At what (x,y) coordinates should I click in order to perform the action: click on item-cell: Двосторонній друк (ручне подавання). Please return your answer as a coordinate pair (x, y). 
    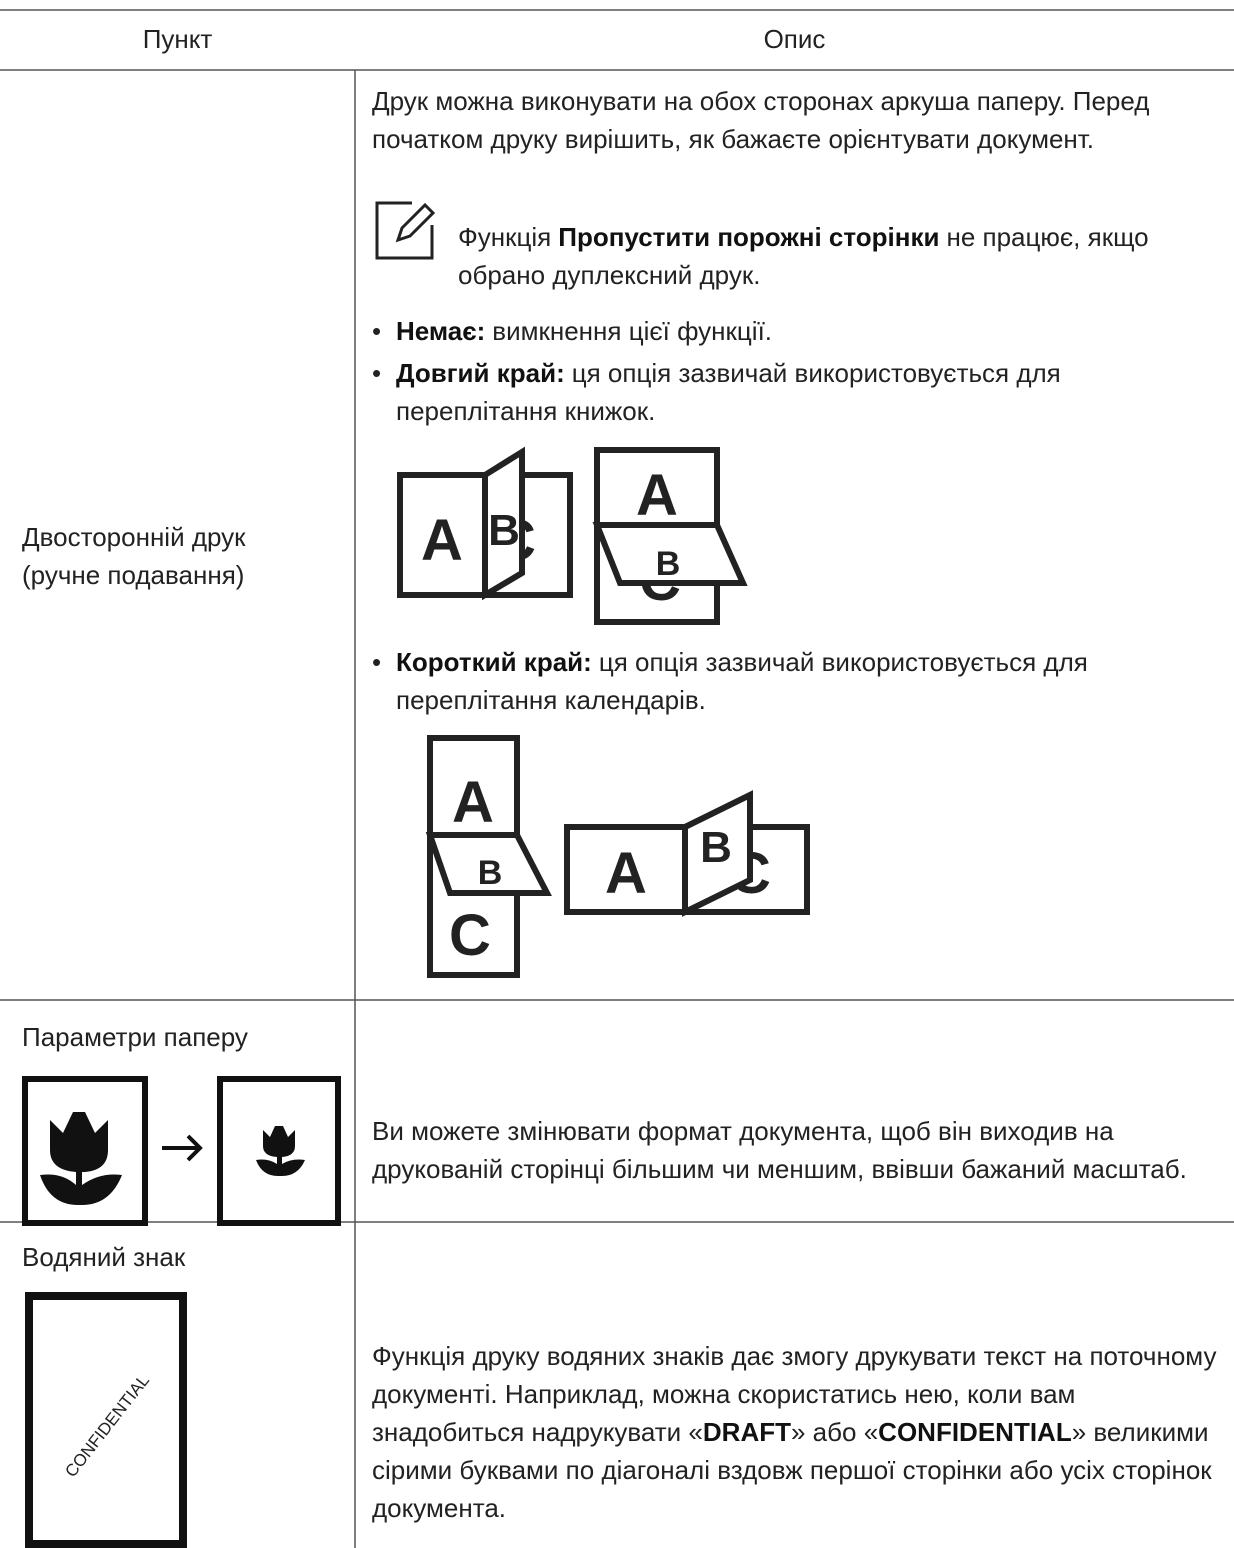
    Looking at the image, I should click on (134, 556).